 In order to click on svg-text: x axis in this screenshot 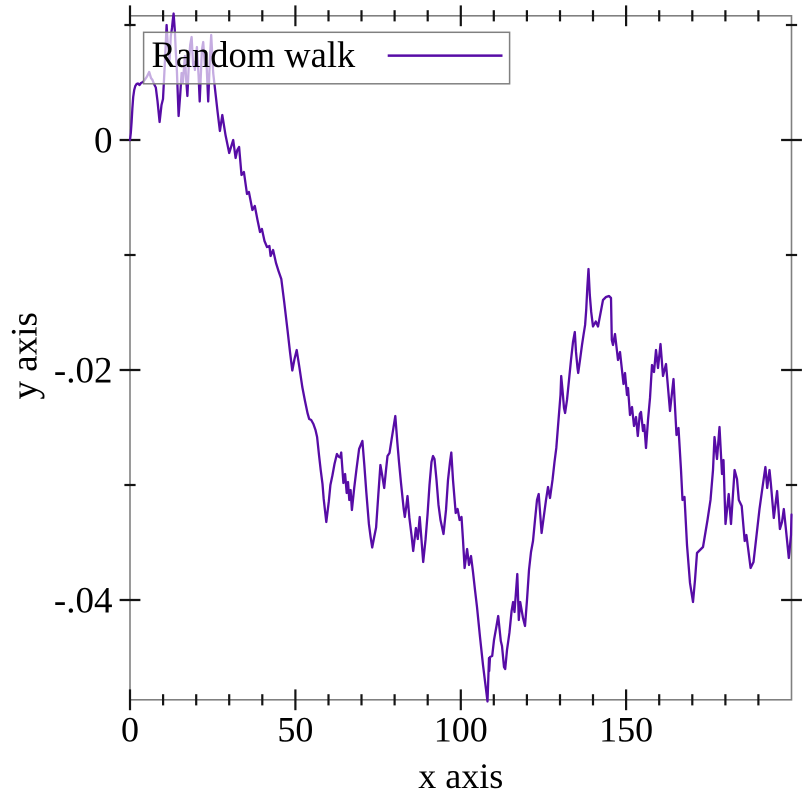, I will do `click(460, 776)`.